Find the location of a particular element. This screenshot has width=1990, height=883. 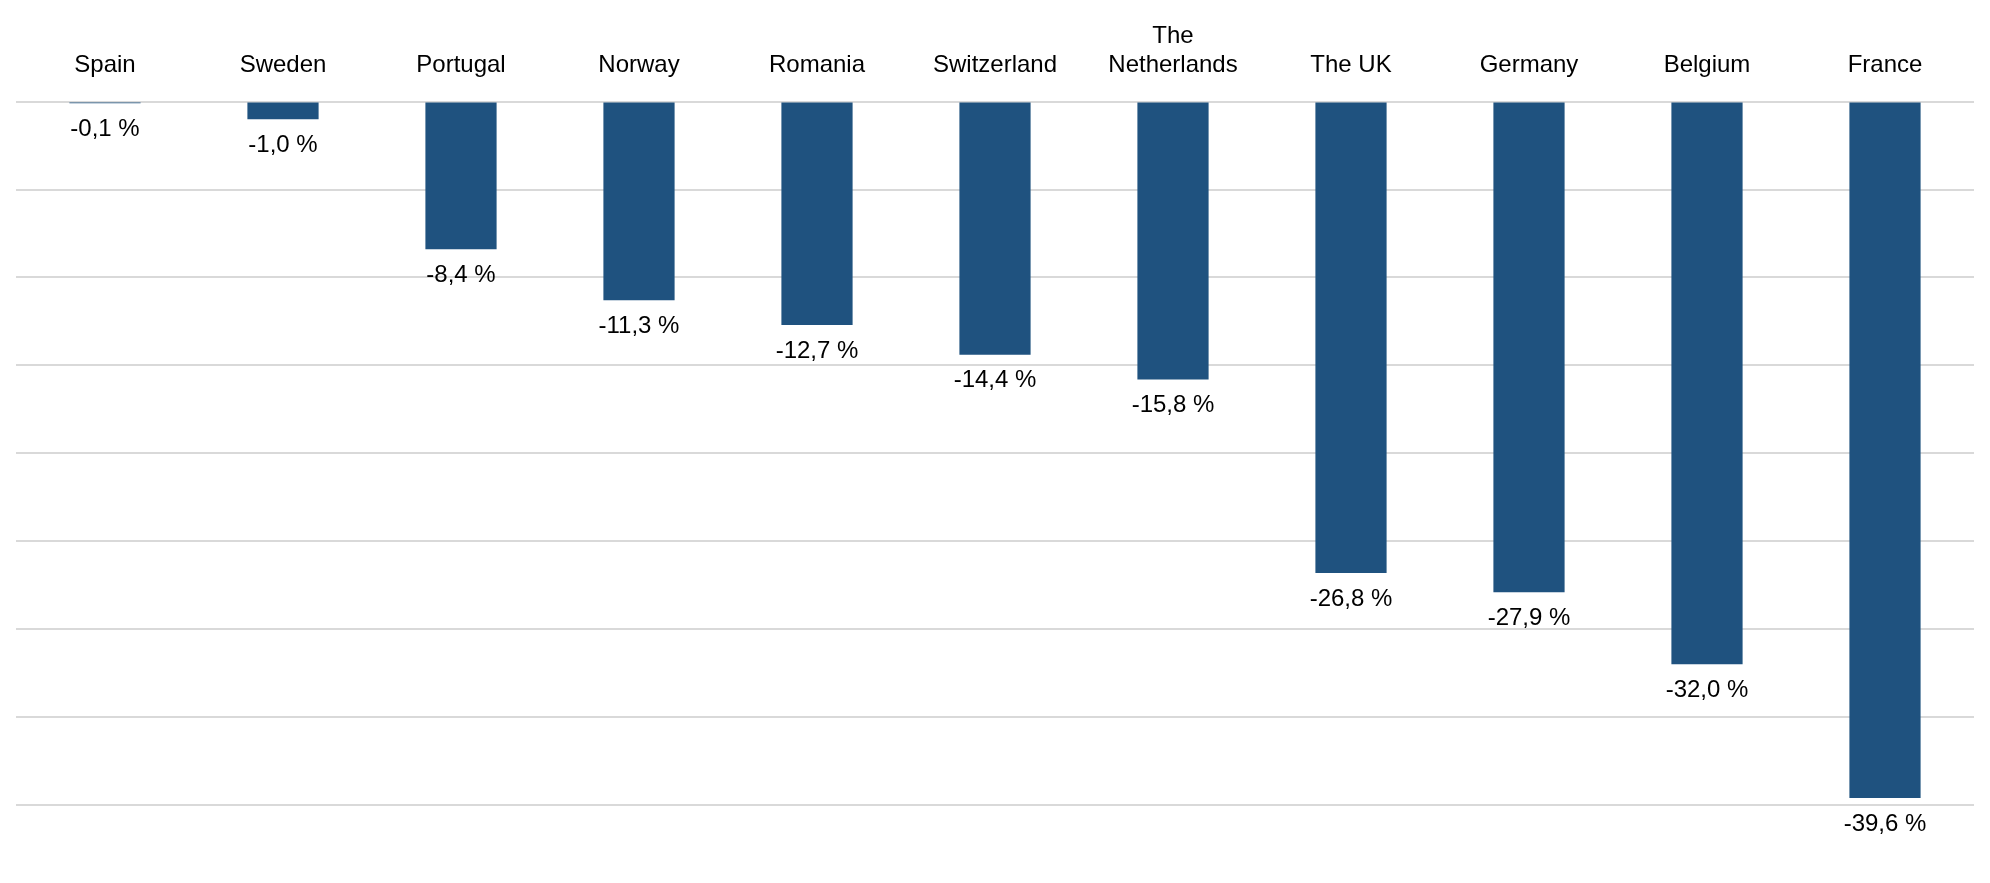

data-label: -1,0 % is located at coordinates (283, 143).